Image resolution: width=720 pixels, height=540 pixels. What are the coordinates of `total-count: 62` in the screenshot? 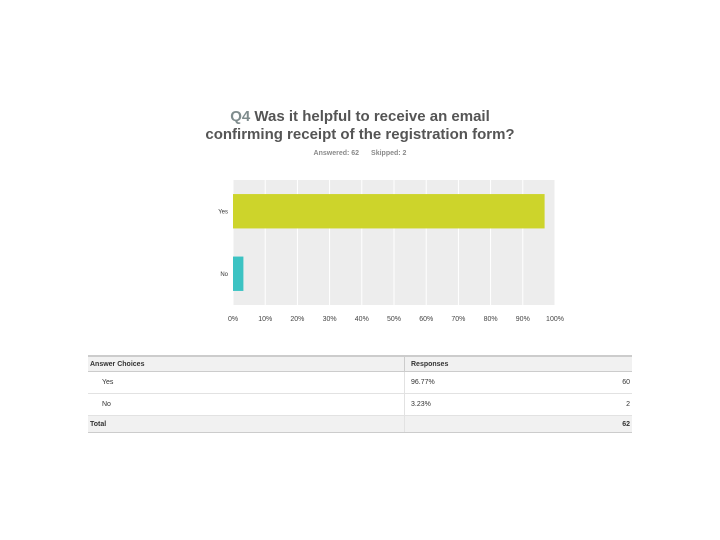 It's located at (601, 424).